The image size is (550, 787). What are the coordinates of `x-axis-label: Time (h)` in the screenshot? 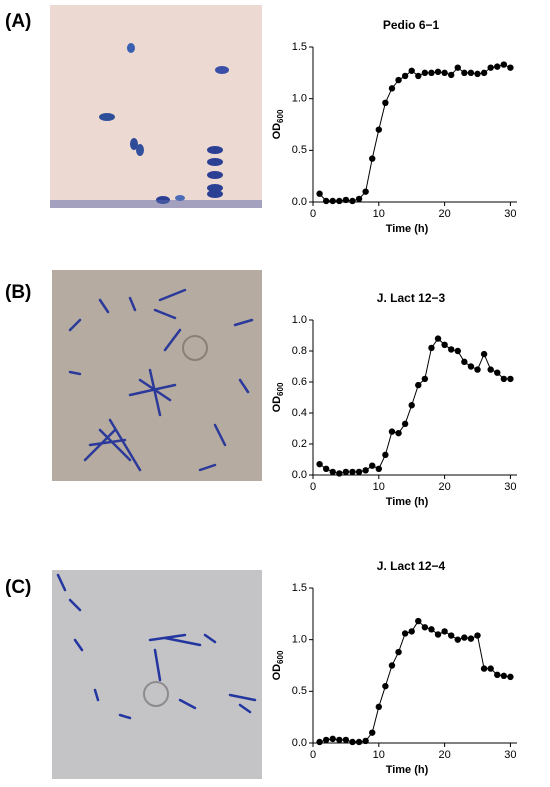 It's located at (407, 770).